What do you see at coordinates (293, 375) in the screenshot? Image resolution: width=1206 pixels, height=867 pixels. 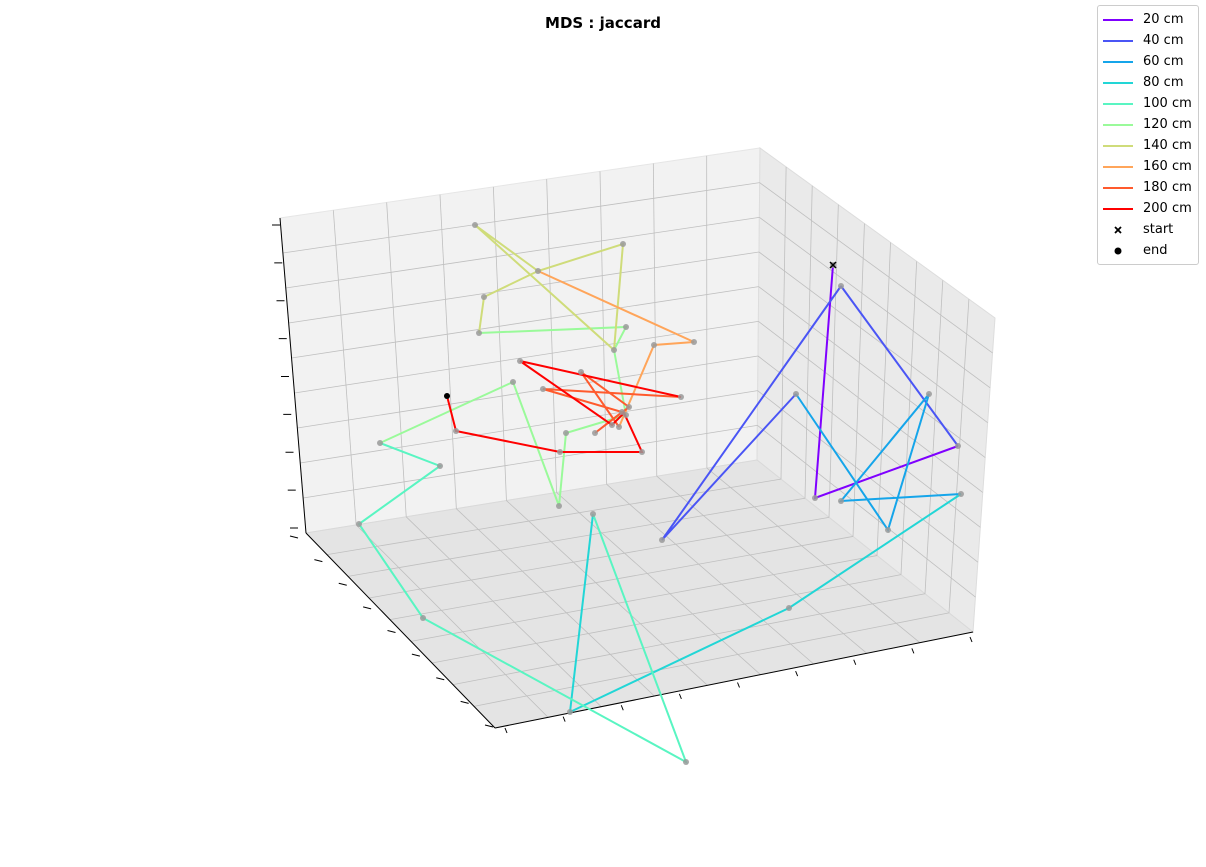 I see `z-axis-line` at bounding box center [293, 375].